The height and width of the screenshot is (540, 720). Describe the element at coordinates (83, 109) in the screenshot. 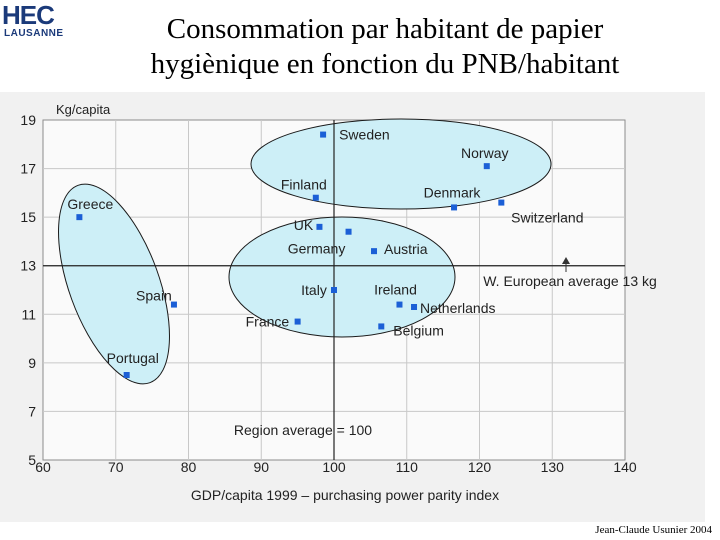

I see `y-axis-label: Kg/capita` at that location.